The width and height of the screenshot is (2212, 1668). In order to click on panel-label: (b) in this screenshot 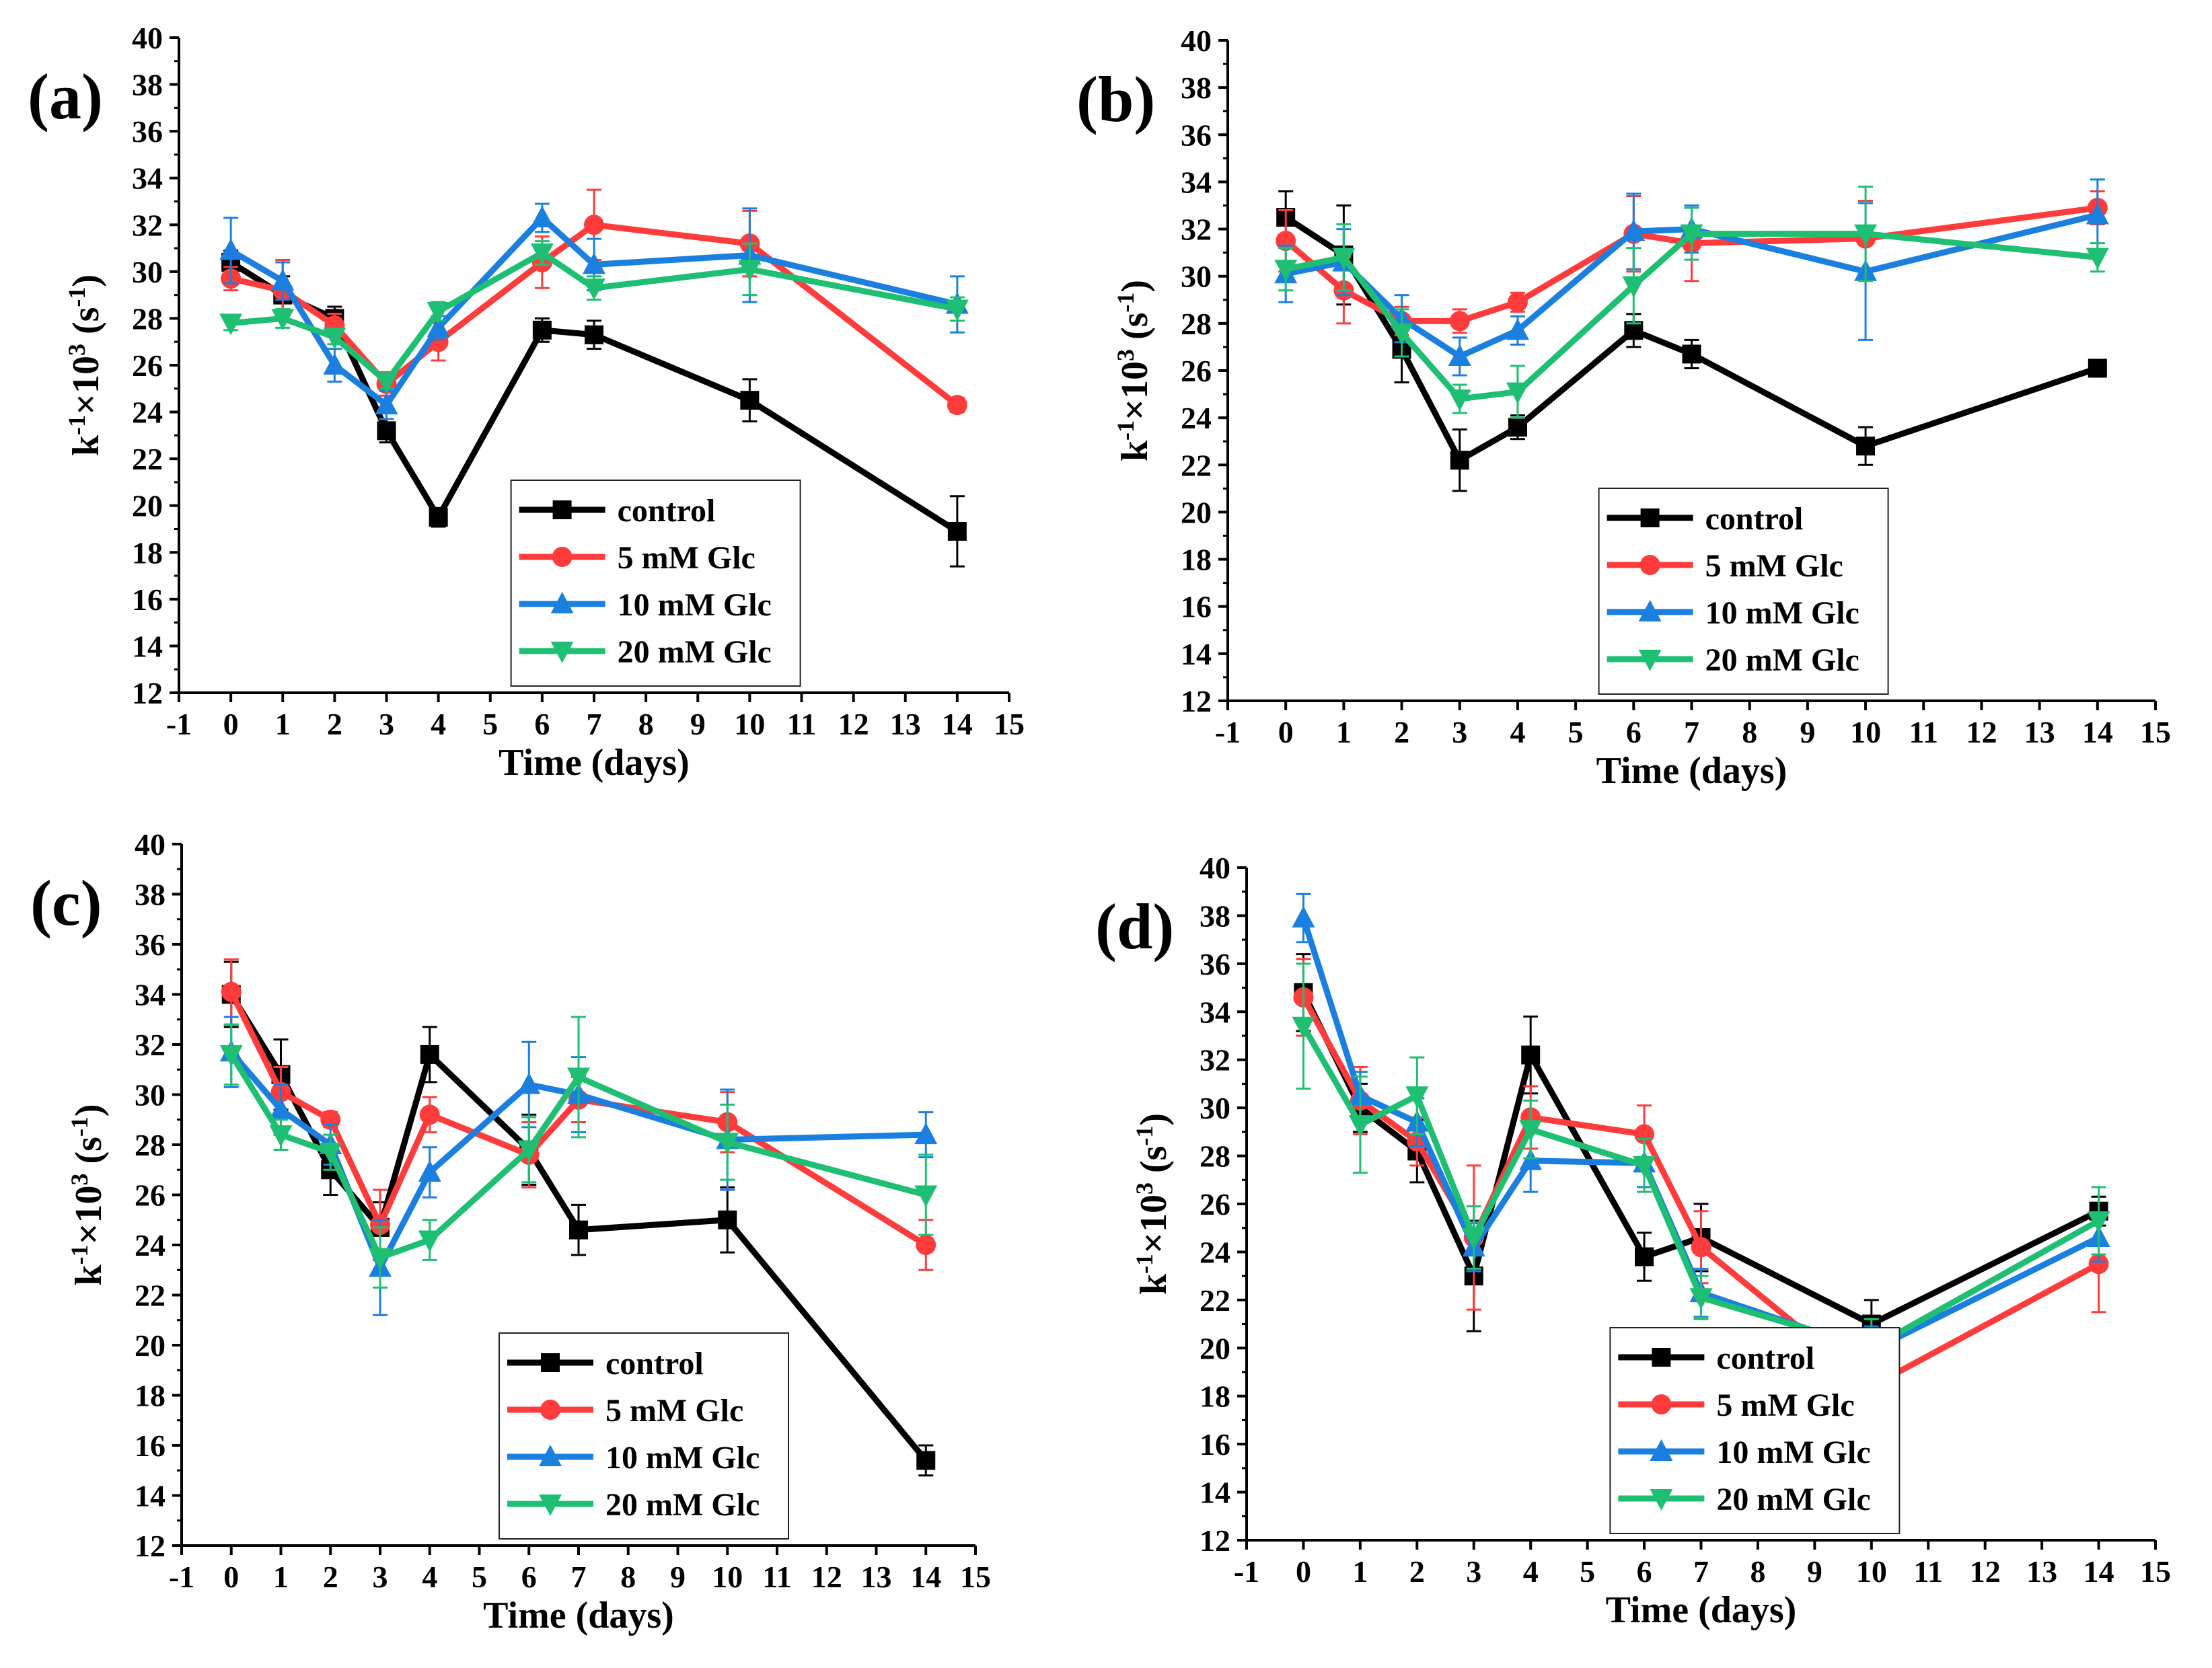, I will do `click(1115, 99)`.